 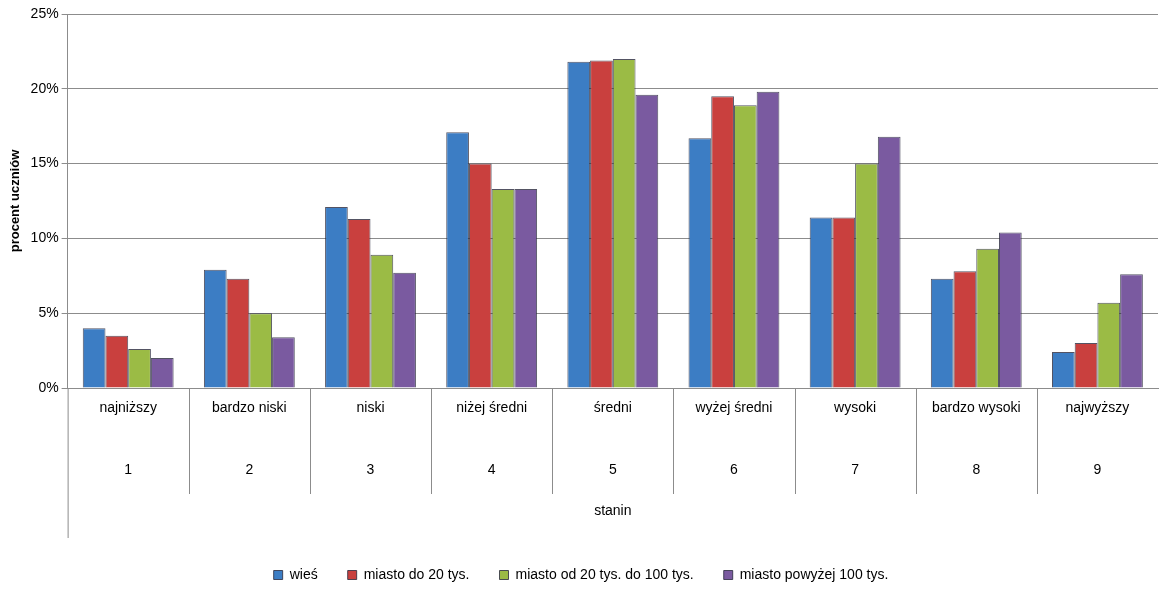 I want to click on text: 2, so click(x=249, y=468).